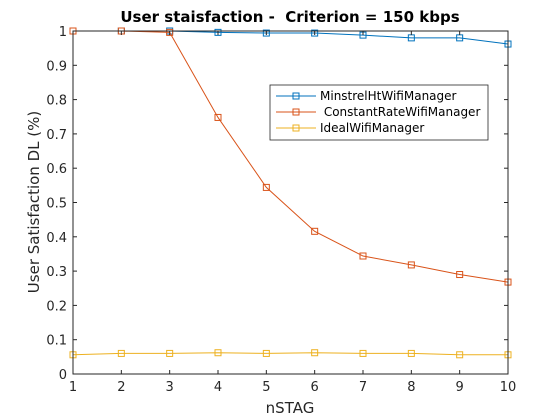  I want to click on y-tick-label: 0.8, so click(56, 101).